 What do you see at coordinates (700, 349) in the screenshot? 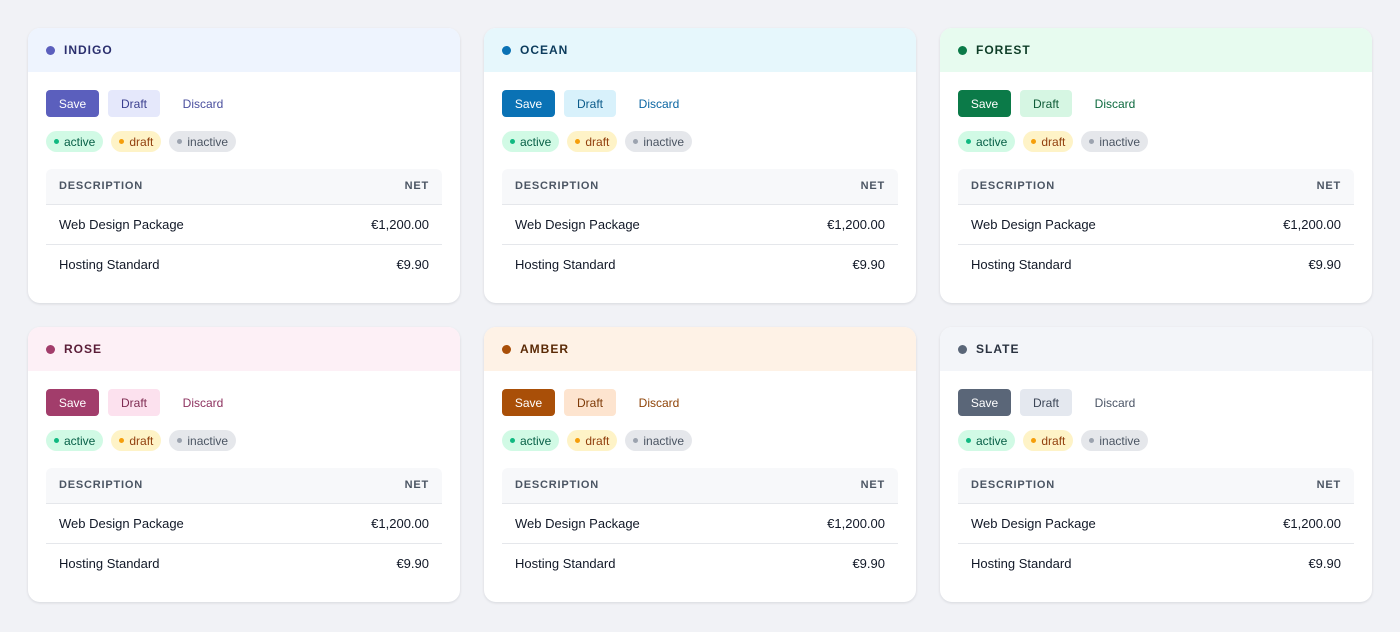
I see `card-header: AMBER` at bounding box center [700, 349].